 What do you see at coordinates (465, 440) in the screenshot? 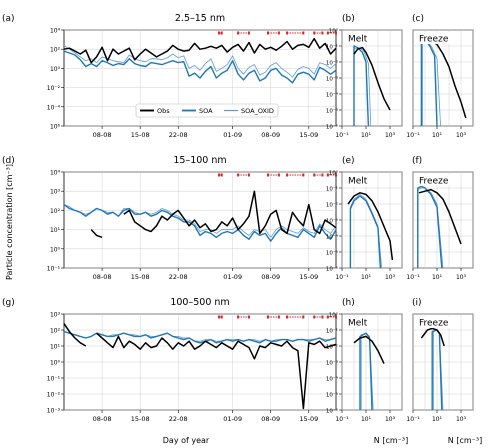
I see `dist-xlabel-freeze: N [cm⁻³]` at bounding box center [465, 440].